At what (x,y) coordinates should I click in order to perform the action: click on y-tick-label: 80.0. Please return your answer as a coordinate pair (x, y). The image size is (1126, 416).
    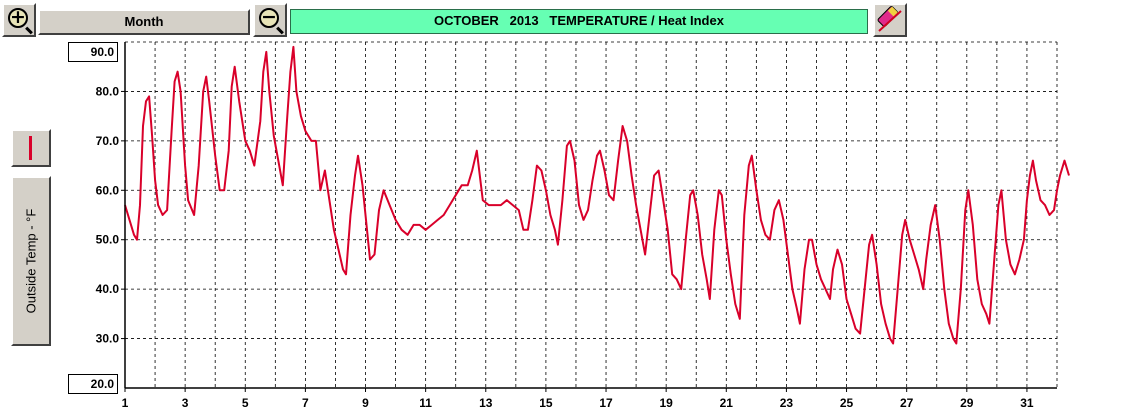
    Looking at the image, I should click on (108, 91).